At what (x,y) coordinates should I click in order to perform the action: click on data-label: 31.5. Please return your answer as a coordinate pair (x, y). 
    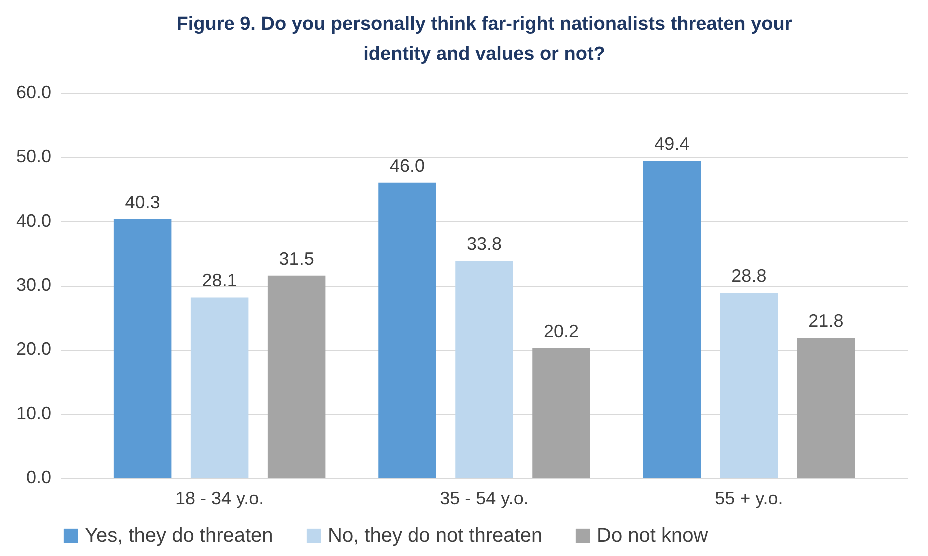
    Looking at the image, I should click on (296, 258).